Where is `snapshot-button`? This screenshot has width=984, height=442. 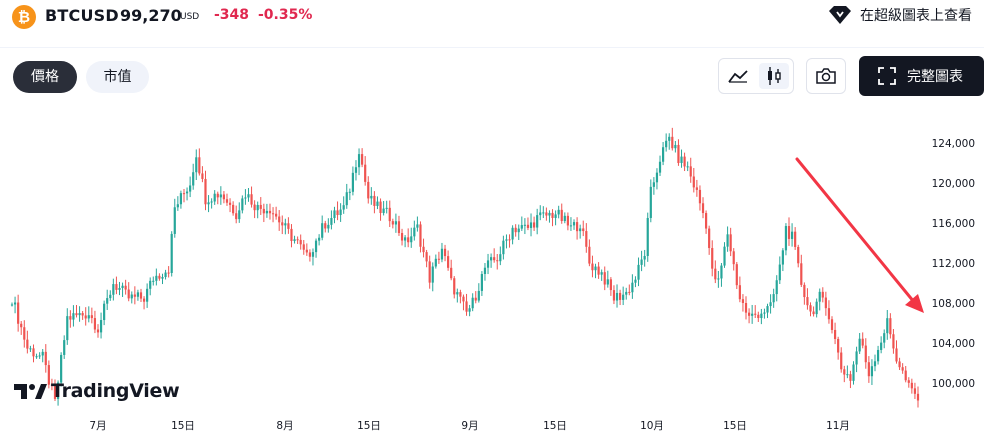
snapshot-button is located at coordinates (826, 76).